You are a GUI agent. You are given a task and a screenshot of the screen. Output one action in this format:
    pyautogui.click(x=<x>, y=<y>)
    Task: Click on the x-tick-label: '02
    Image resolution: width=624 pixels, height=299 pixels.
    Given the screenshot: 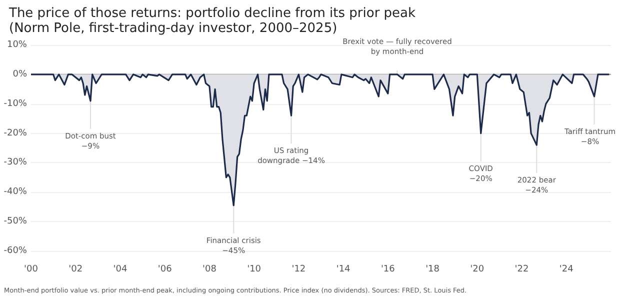 What is the action you would take?
    pyautogui.click(x=75, y=269)
    